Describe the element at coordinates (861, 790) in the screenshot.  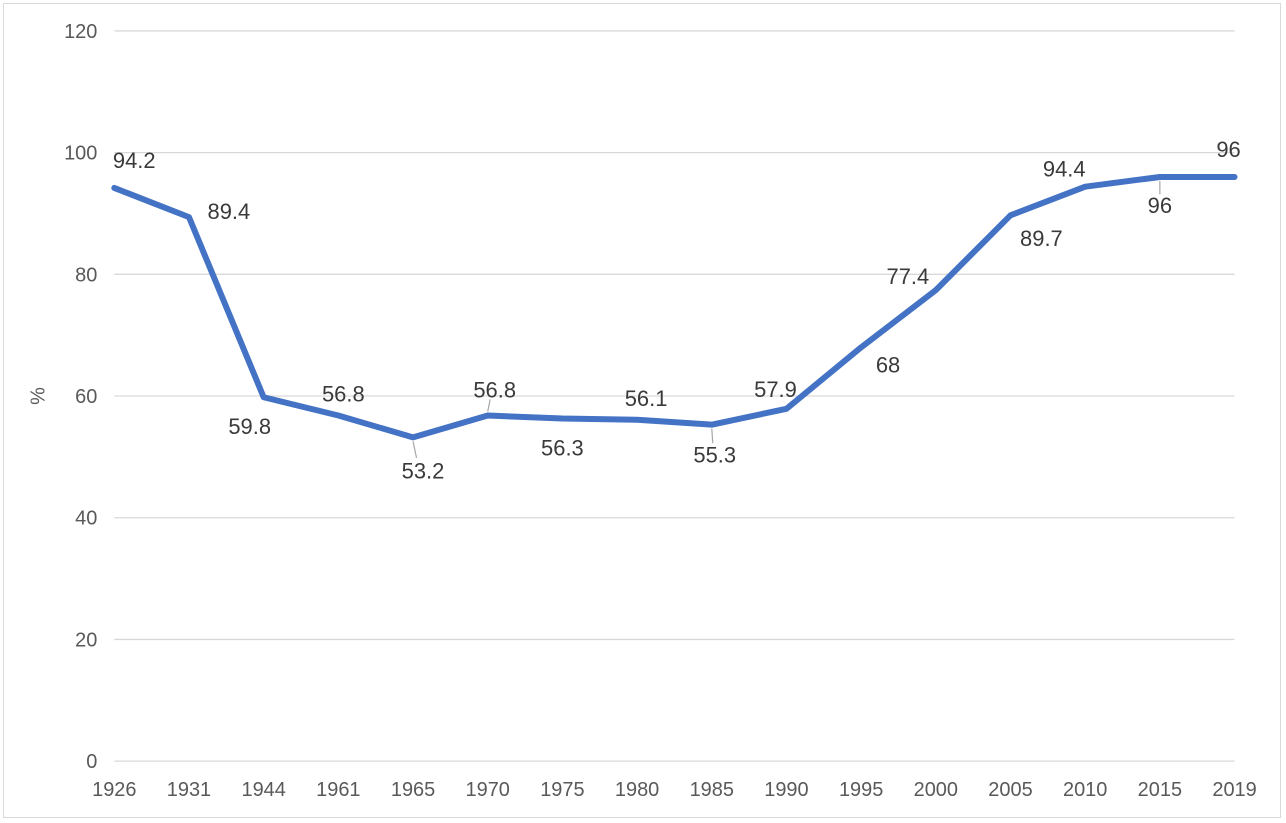
I see `x-tick-label: 1995` at that location.